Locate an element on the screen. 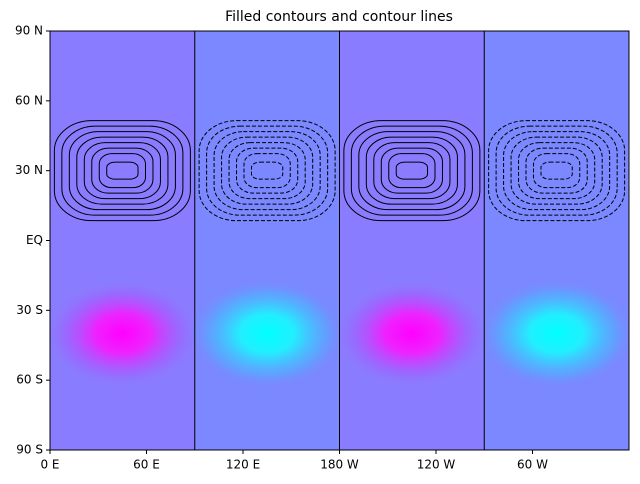 Image resolution: width=640 pixels, height=484 pixels. x-tick-label: 60 W is located at coordinates (532, 465).